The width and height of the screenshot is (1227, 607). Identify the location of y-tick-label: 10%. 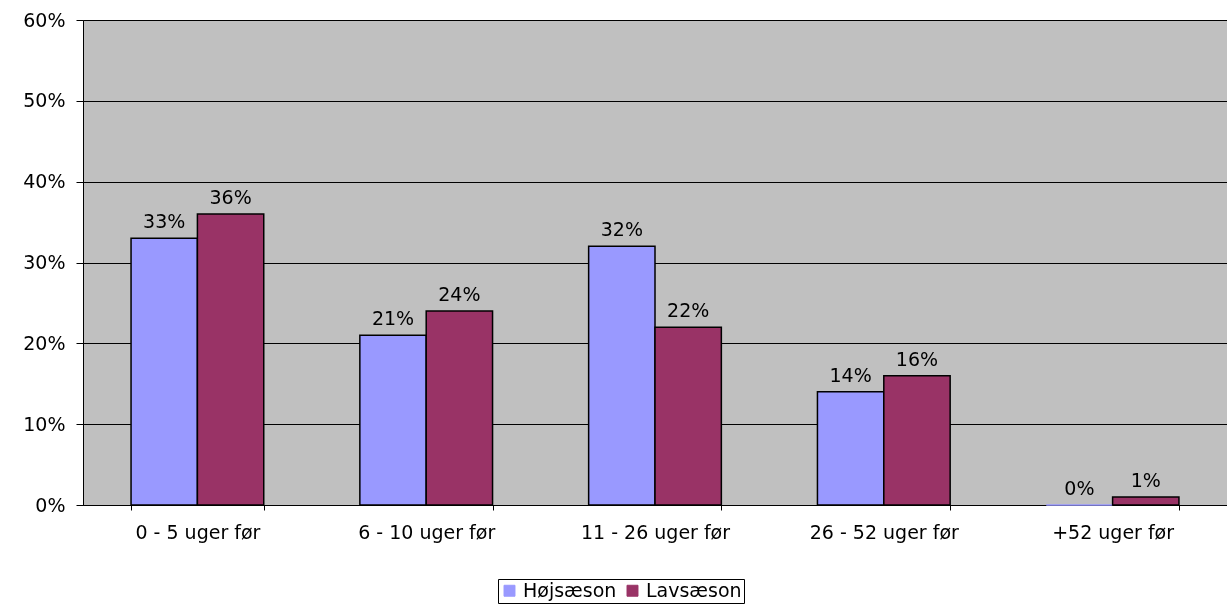
(44, 423).